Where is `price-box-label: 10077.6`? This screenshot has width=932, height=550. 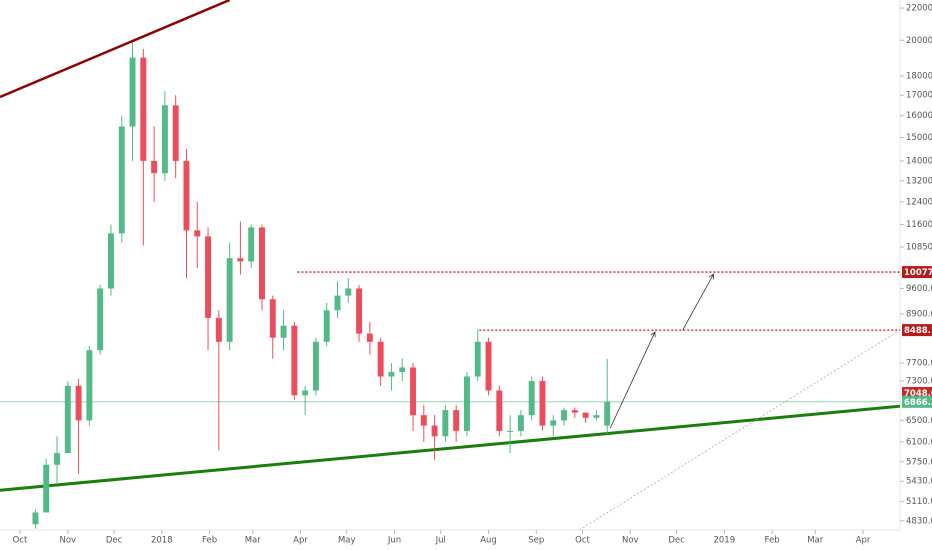
price-box-label: 10077.6 is located at coordinates (918, 273).